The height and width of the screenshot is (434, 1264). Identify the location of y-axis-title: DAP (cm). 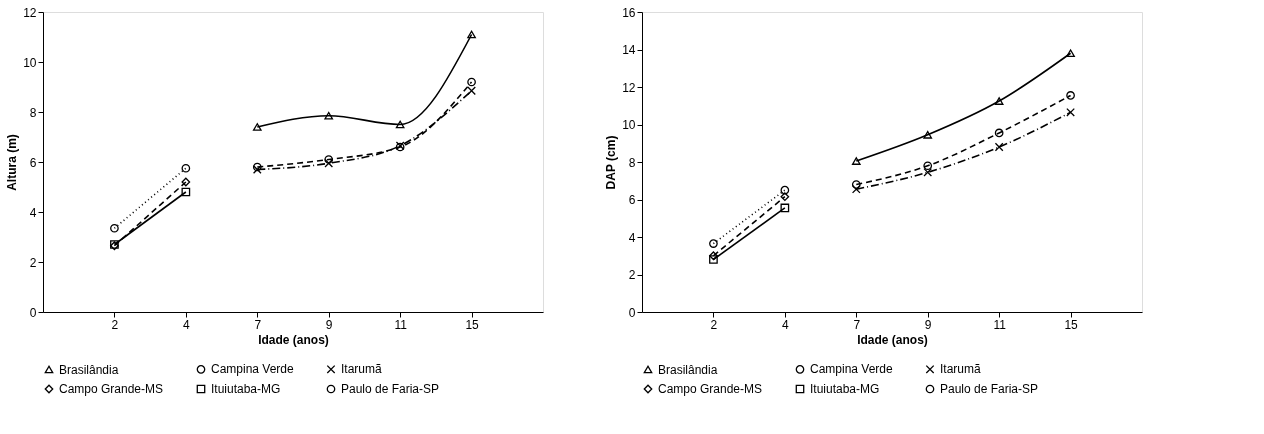
(611, 162).